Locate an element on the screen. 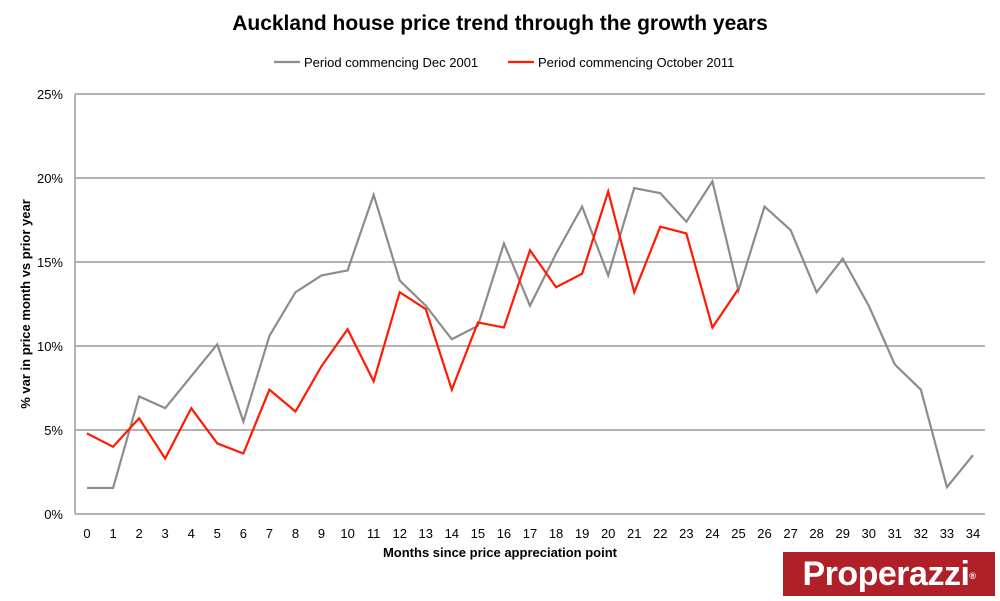 The image size is (1000, 601). x-tick-label: 17 is located at coordinates (530, 533).